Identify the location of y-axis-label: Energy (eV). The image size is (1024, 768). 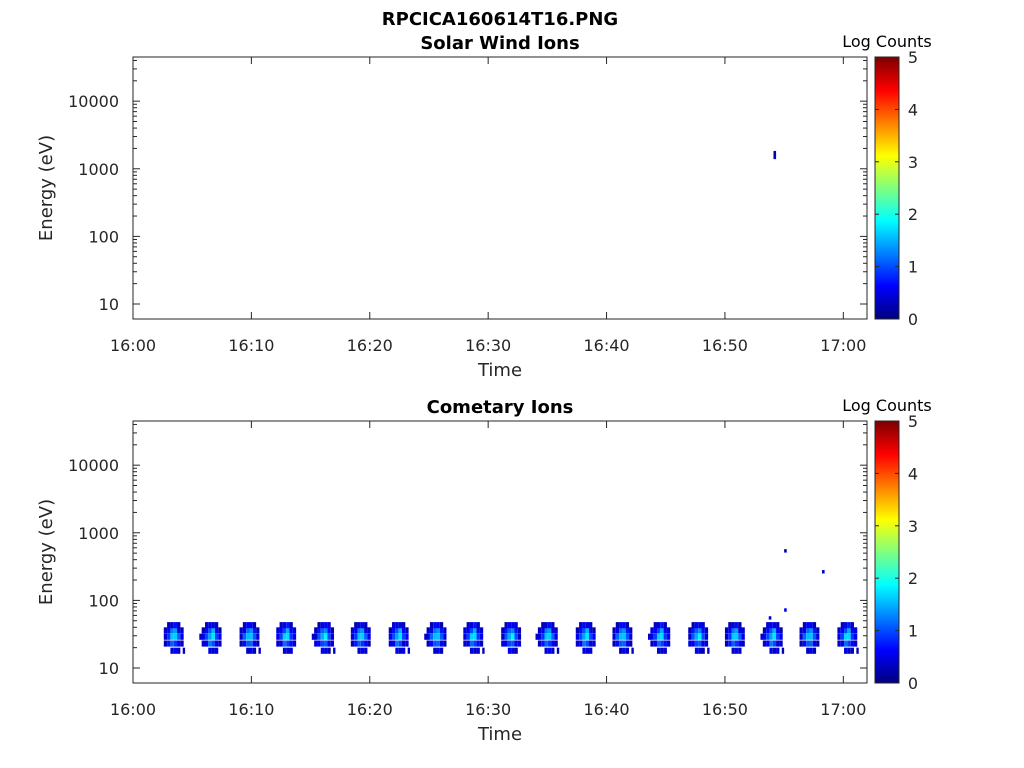
(46, 552).